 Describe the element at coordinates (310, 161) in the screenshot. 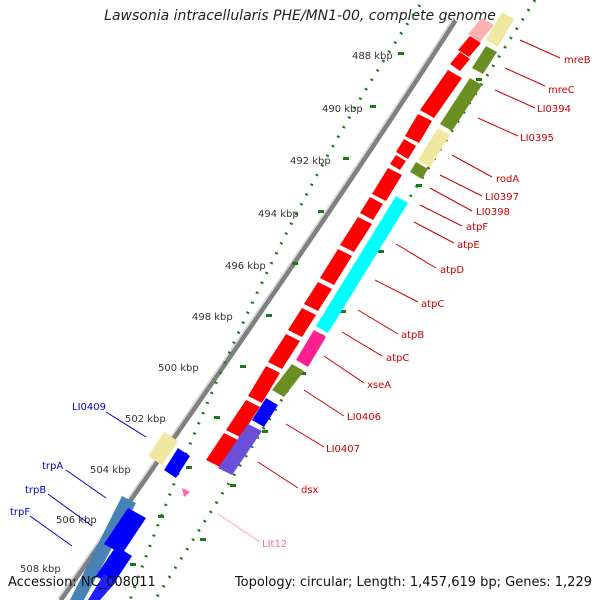

I see `scale-tick-label: 492 kbp` at that location.